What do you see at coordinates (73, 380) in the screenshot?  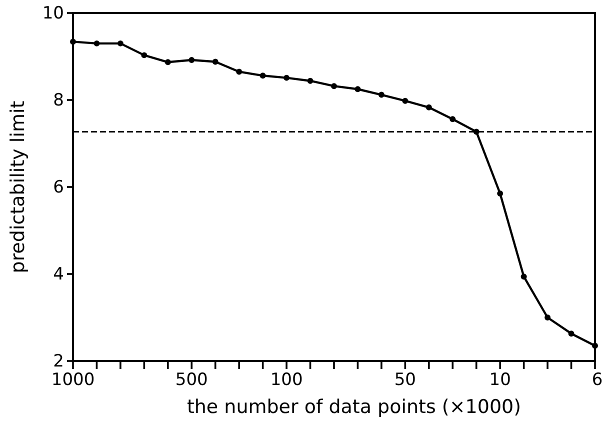 I see `x-tick-label: 1000` at bounding box center [73, 380].